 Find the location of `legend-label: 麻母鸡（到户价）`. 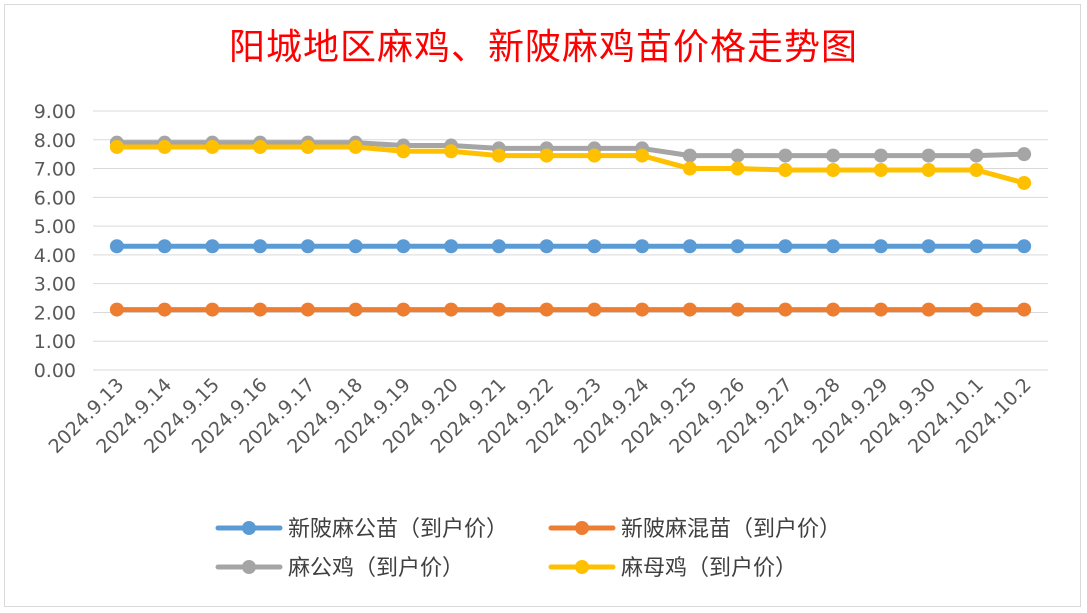

legend-label: 麻母鸡（到户价） is located at coordinates (709, 568).